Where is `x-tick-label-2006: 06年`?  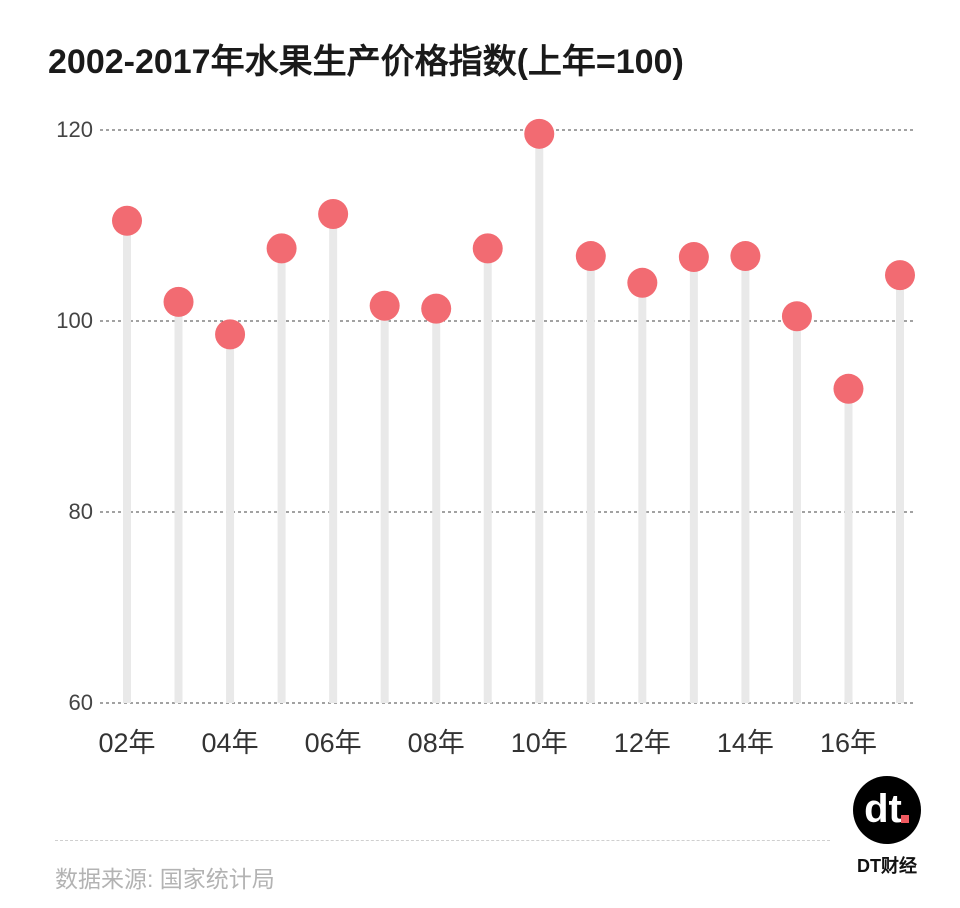
x-tick-label-2006: 06年 is located at coordinates (333, 743).